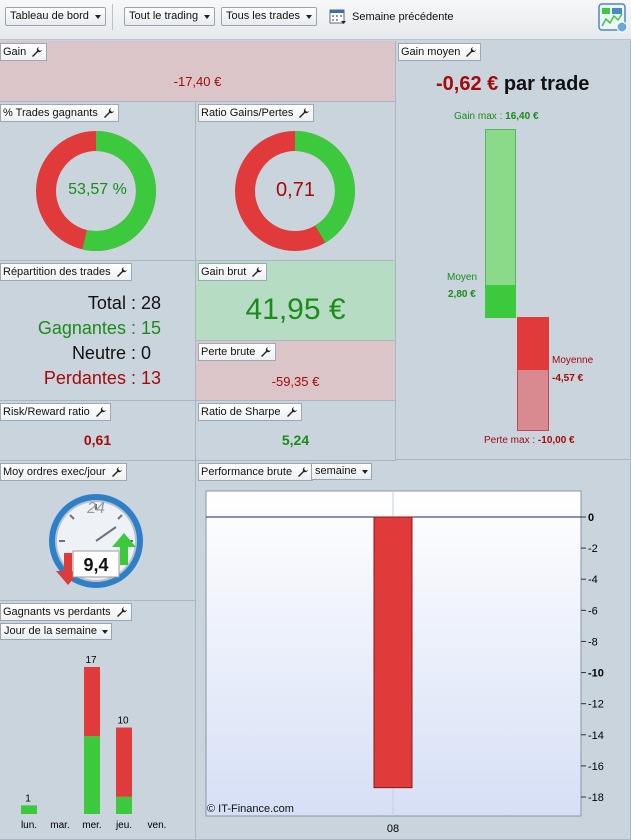 The width and height of the screenshot is (631, 840). I want to click on ratio-panel: Ratio Gains/Pertes 0,71, so click(296, 181).